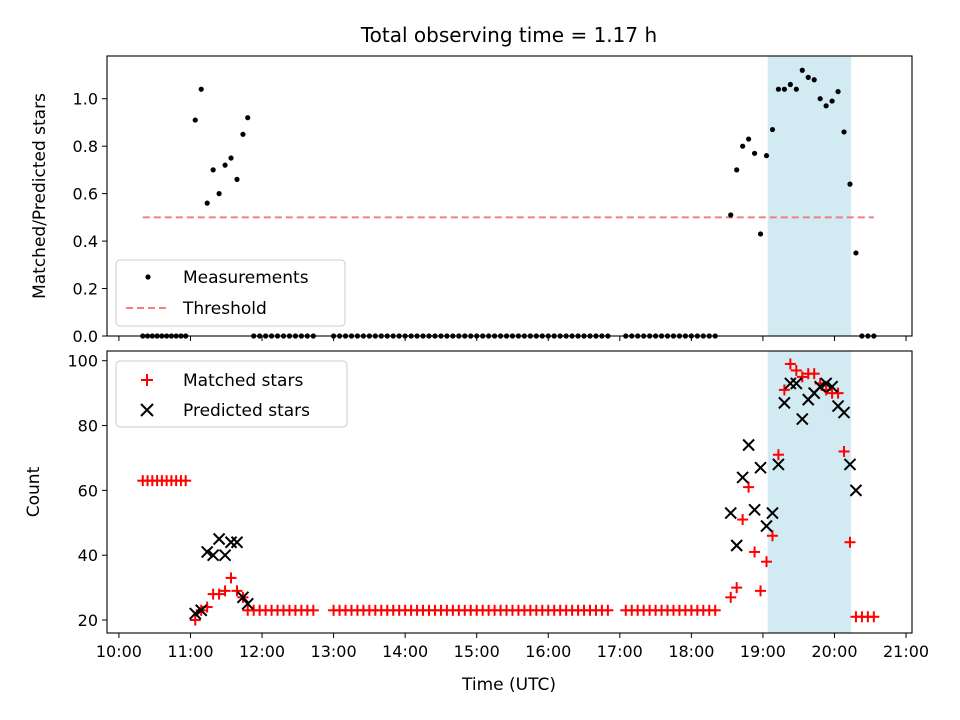  I want to click on x-tick-label: 21:00, so click(906, 651).